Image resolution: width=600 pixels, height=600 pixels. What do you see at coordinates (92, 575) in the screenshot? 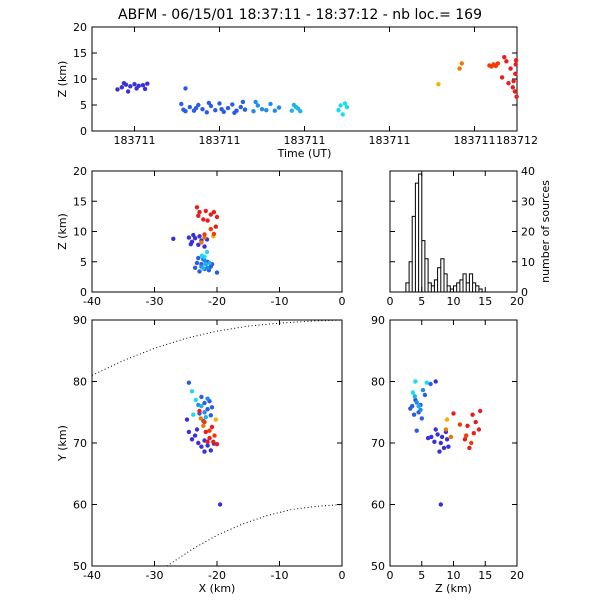
I see `plan-view-xtick-label: -40` at bounding box center [92, 575].